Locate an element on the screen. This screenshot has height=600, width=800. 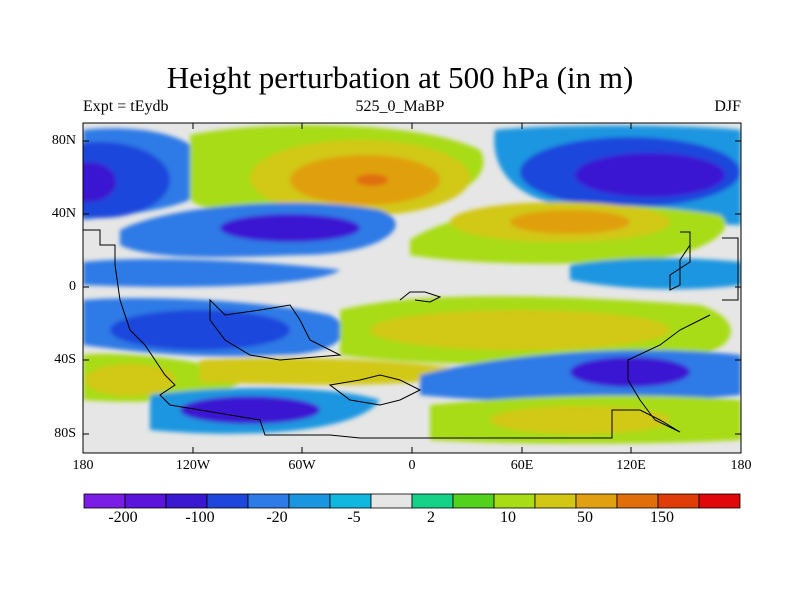
lat-label-80n: 80N is located at coordinates (63, 140).